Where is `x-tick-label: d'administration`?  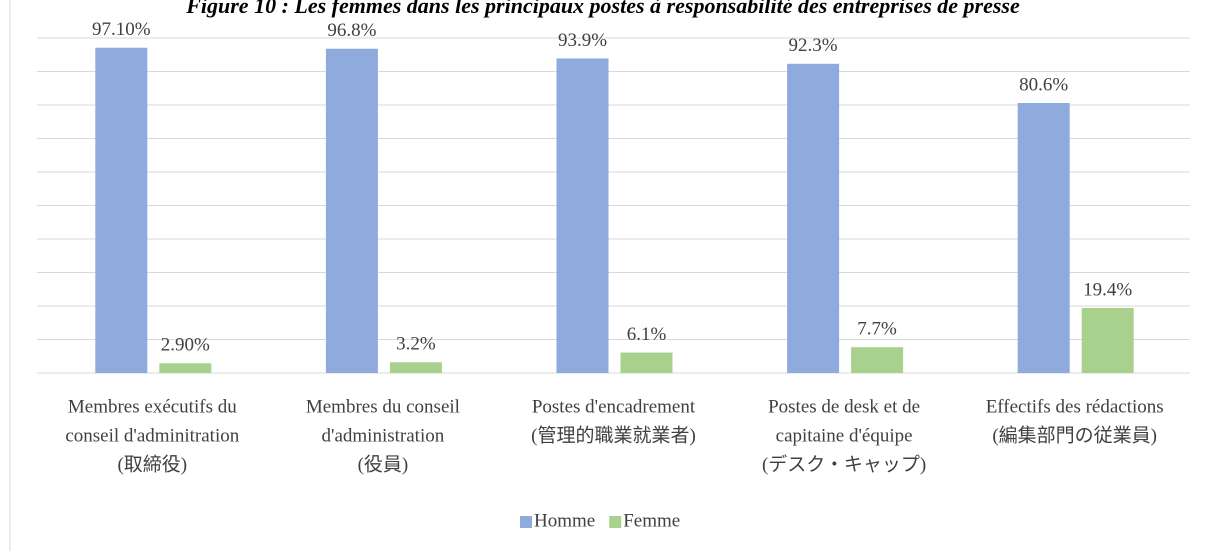
x-tick-label: d'administration is located at coordinates (383, 435).